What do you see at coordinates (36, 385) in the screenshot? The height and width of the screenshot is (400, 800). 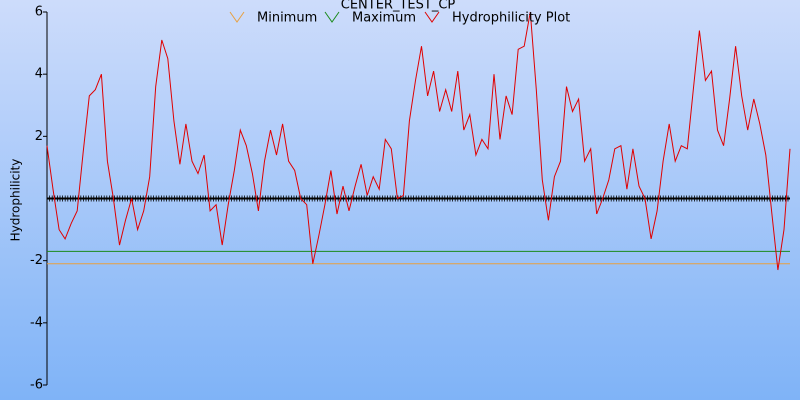 I see `y-tick-label: -6` at bounding box center [36, 385].